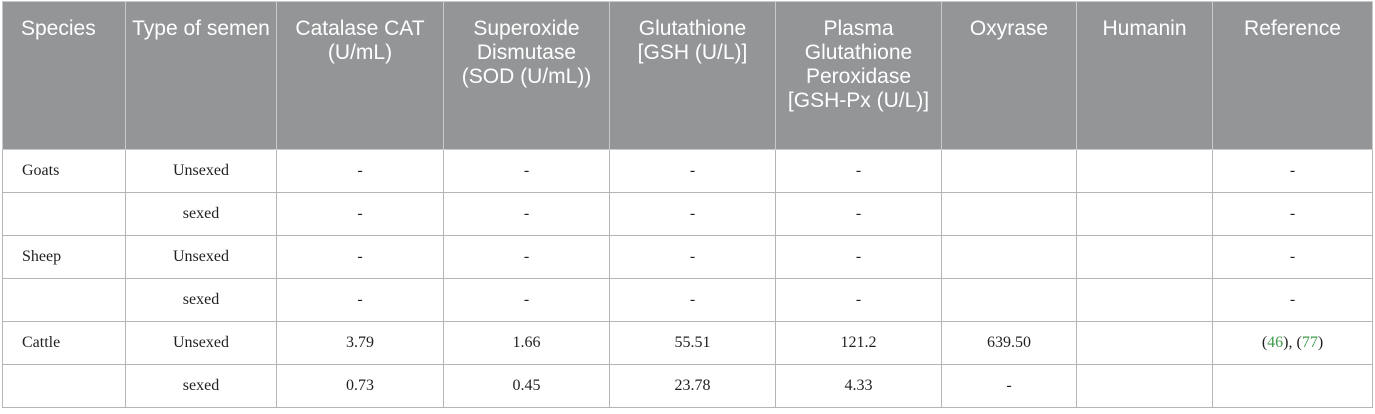 The image size is (1375, 414). Describe the element at coordinates (1309, 342) in the screenshot. I see `reference-link-77: 77` at that location.